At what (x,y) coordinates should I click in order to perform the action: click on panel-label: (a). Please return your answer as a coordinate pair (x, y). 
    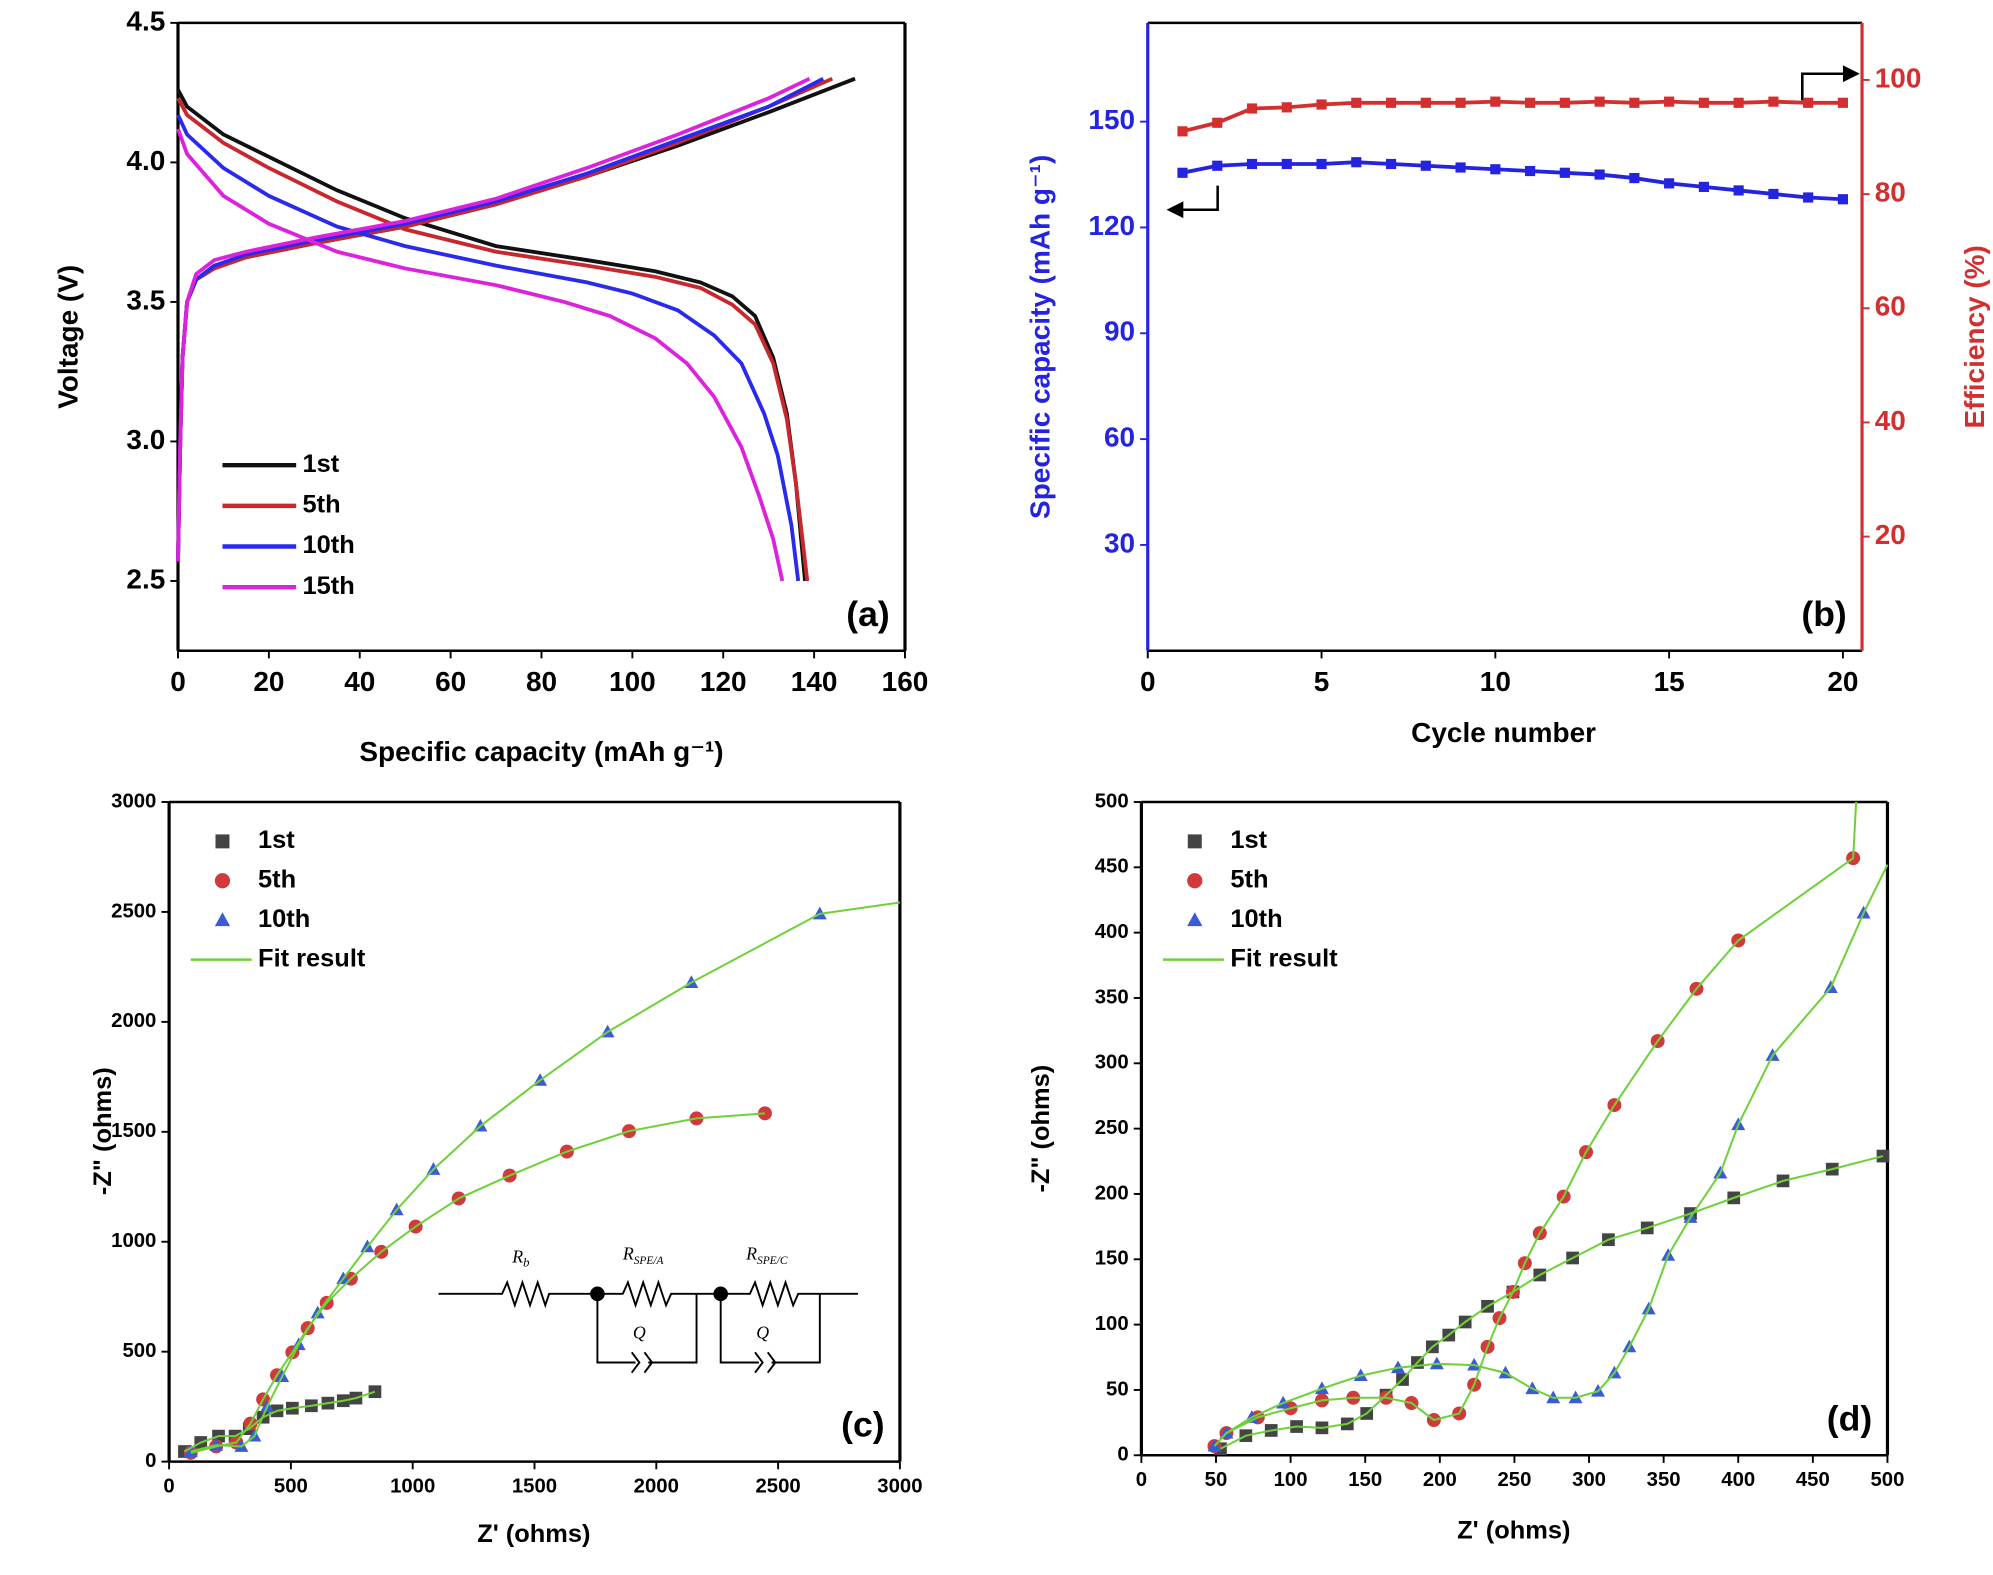
    Looking at the image, I should click on (867, 614).